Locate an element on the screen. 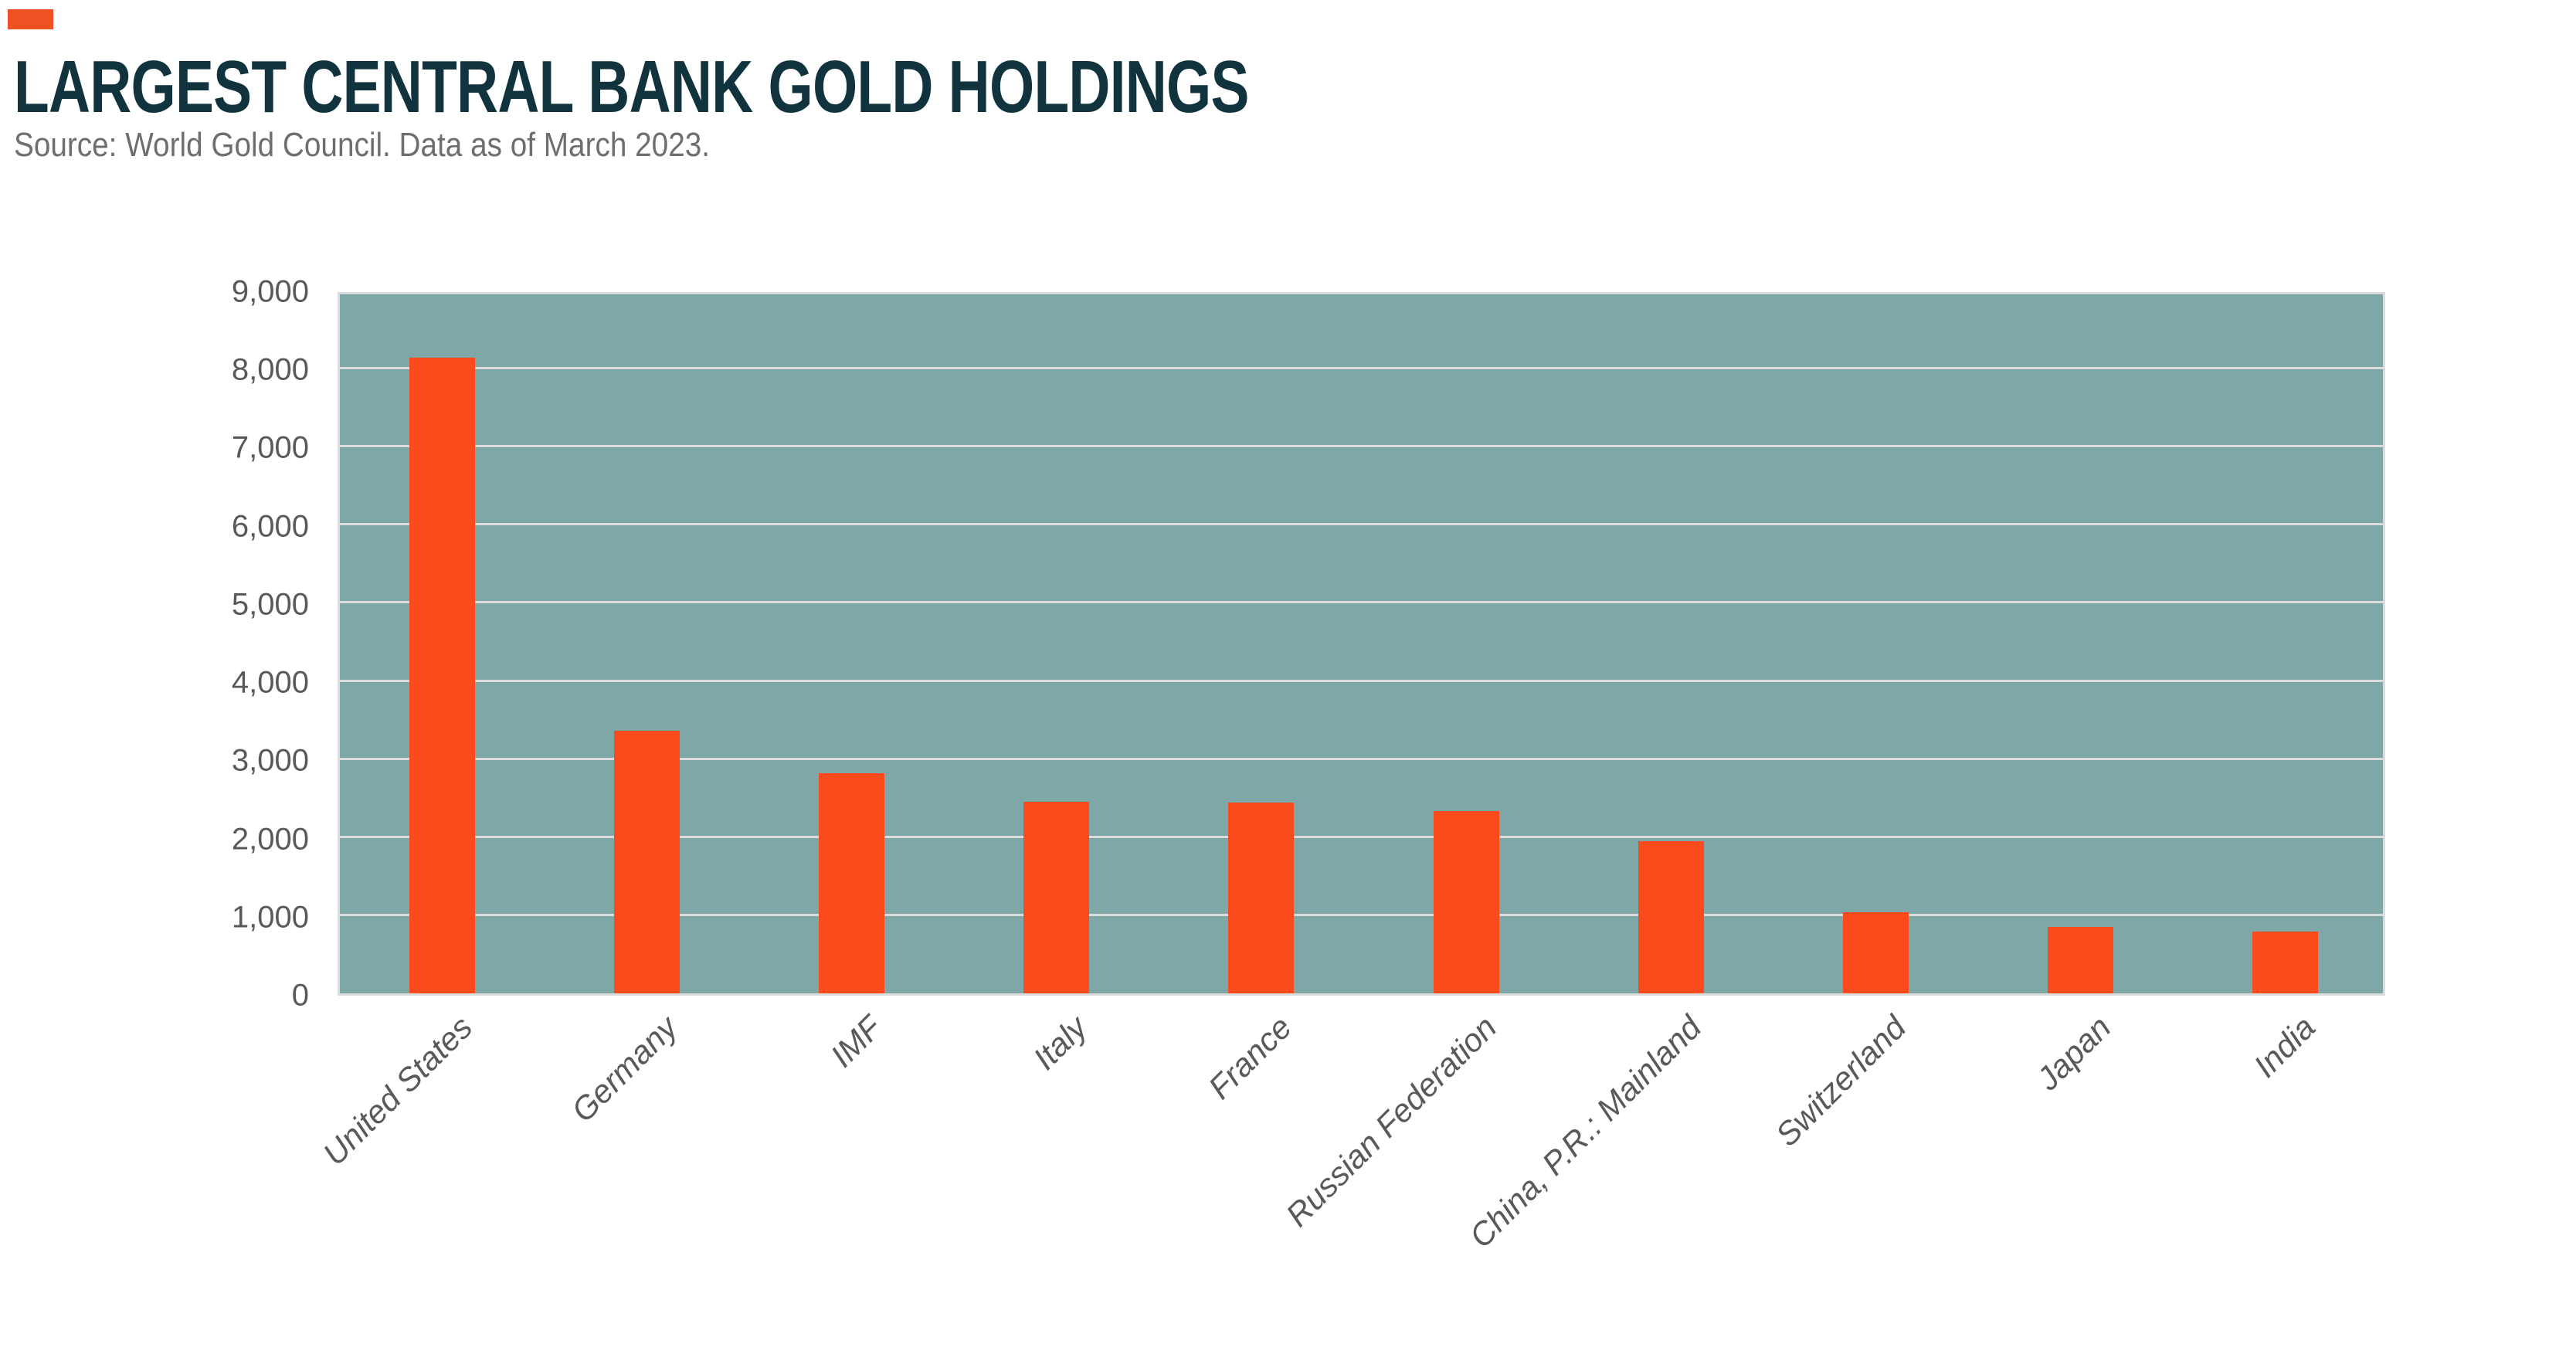 This screenshot has height=1368, width=2576. y-tick-label-2,000: 2,000 is located at coordinates (270, 840).